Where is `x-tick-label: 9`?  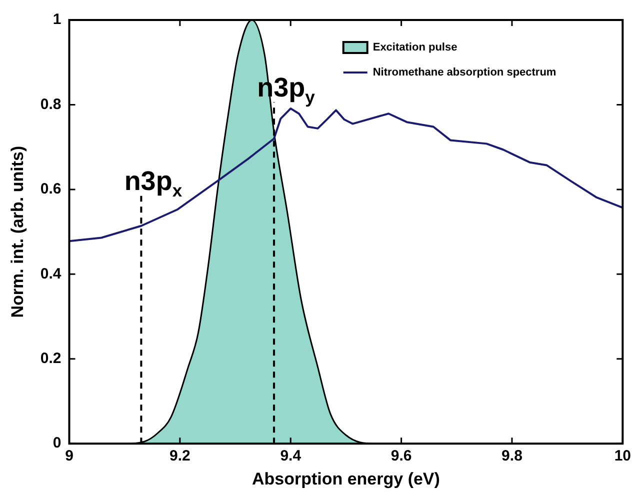
x-tick-label: 9 is located at coordinates (69, 456).